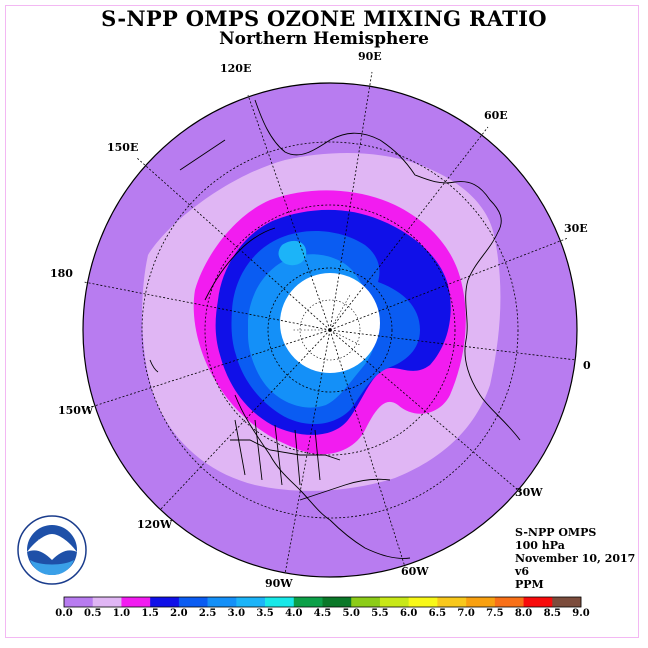 The image size is (648, 648). I want to click on polar-night-gap, so click(330, 323).